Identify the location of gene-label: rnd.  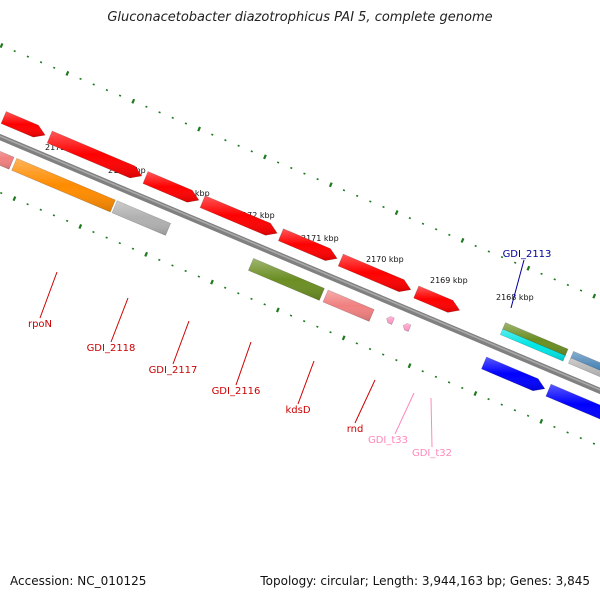
(355, 429).